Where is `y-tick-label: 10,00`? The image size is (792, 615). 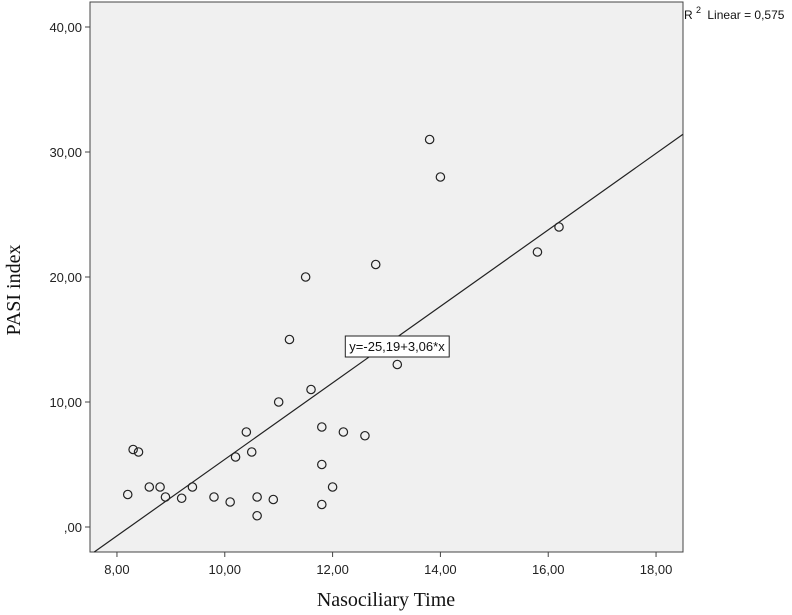
y-tick-label: 10,00 is located at coordinates (65, 402).